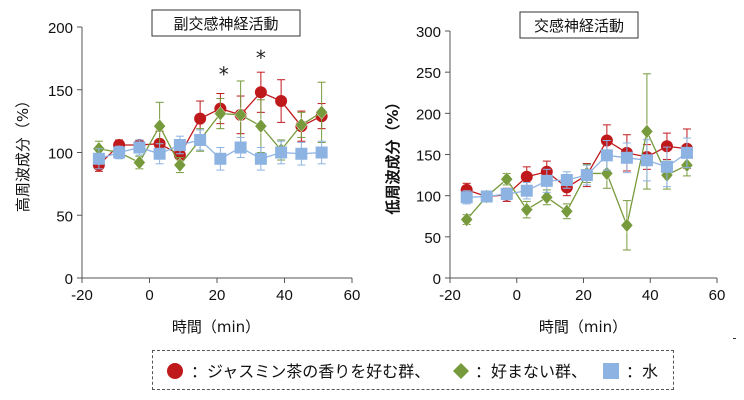 Image resolution: width=744 pixels, height=400 pixels. I want to click on legend-marker-diamond, so click(461, 371).